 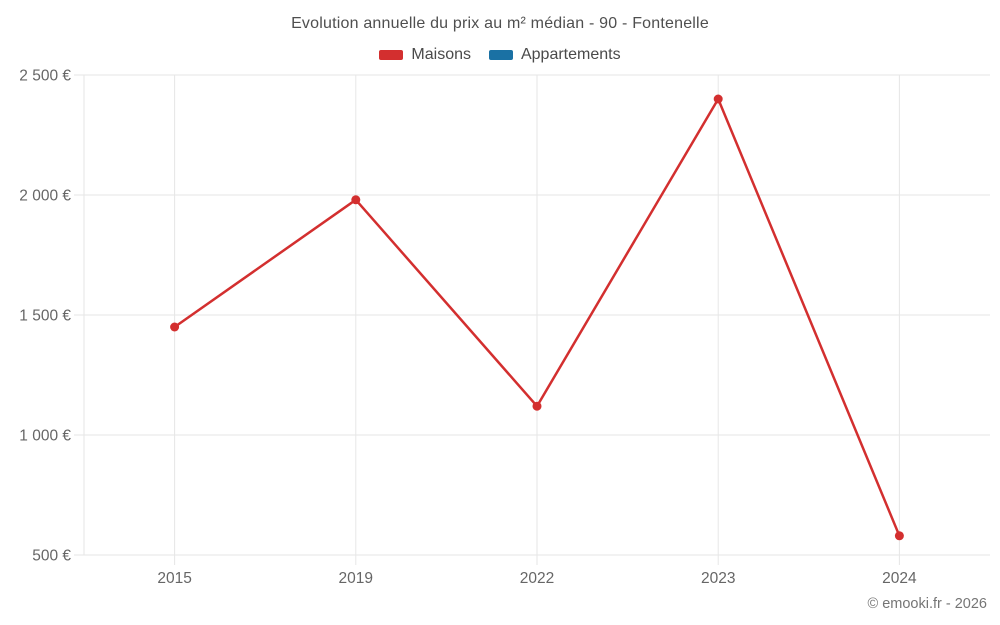 I want to click on x-tick-label: 2024, so click(x=899, y=578).